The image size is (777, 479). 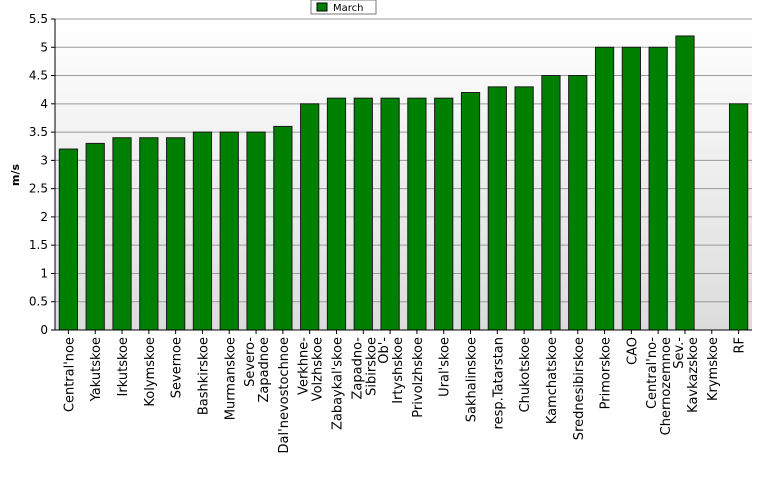 I want to click on legend: March, so click(x=343, y=7).